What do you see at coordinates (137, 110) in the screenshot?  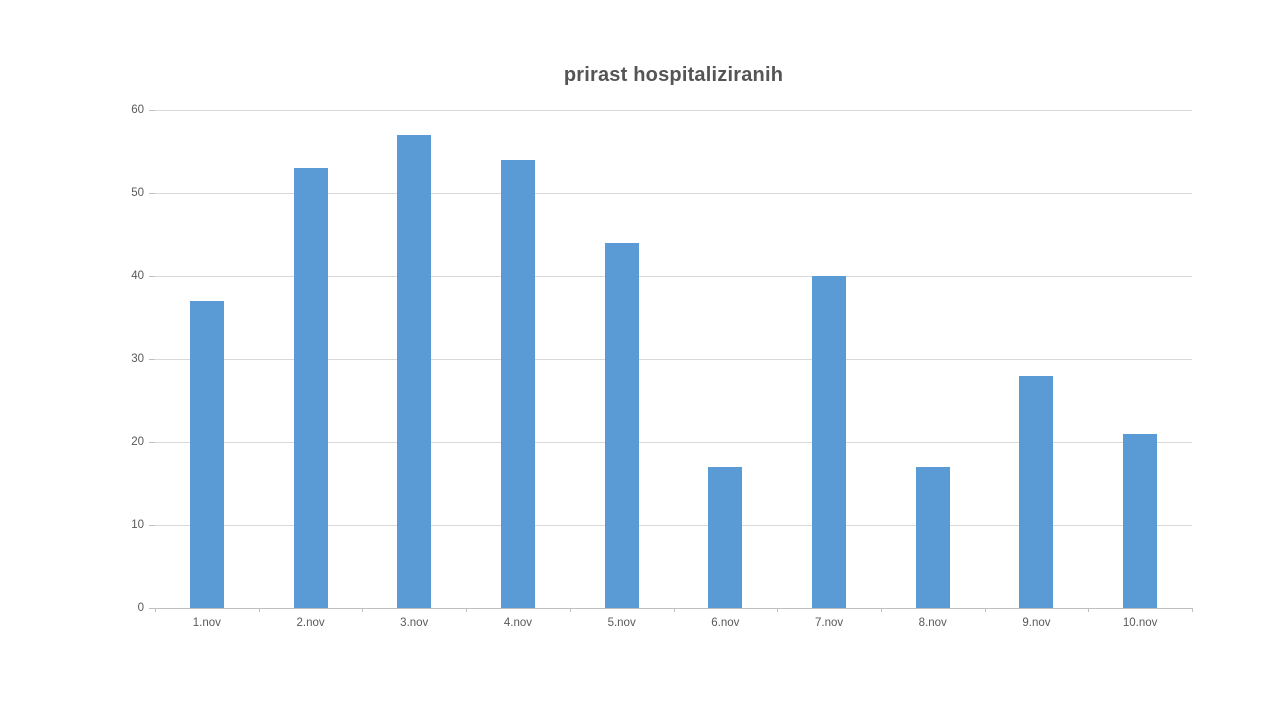 I see `y-axis-tick-label: 60` at bounding box center [137, 110].